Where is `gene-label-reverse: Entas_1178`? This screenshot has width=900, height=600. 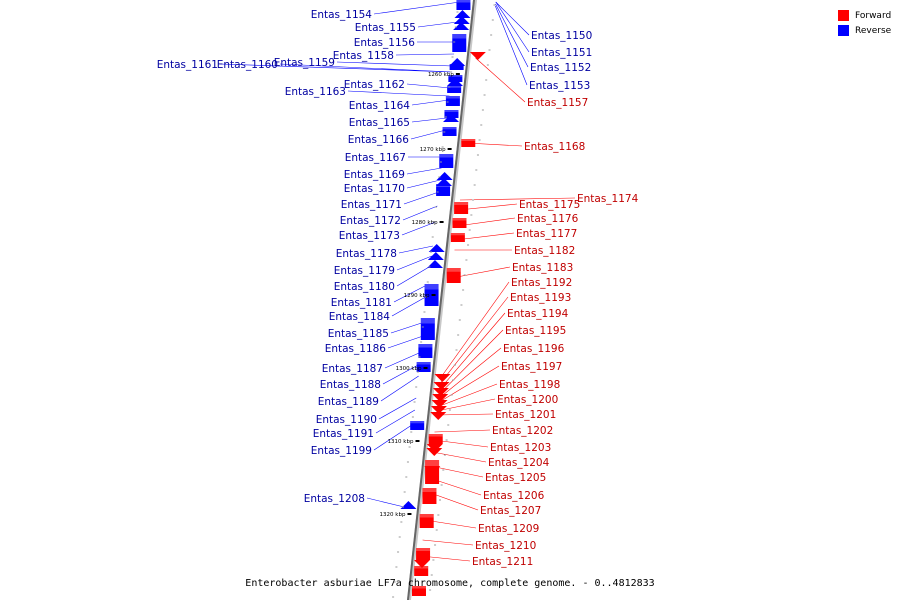
gene-label-reverse: Entas_1178 is located at coordinates (366, 254).